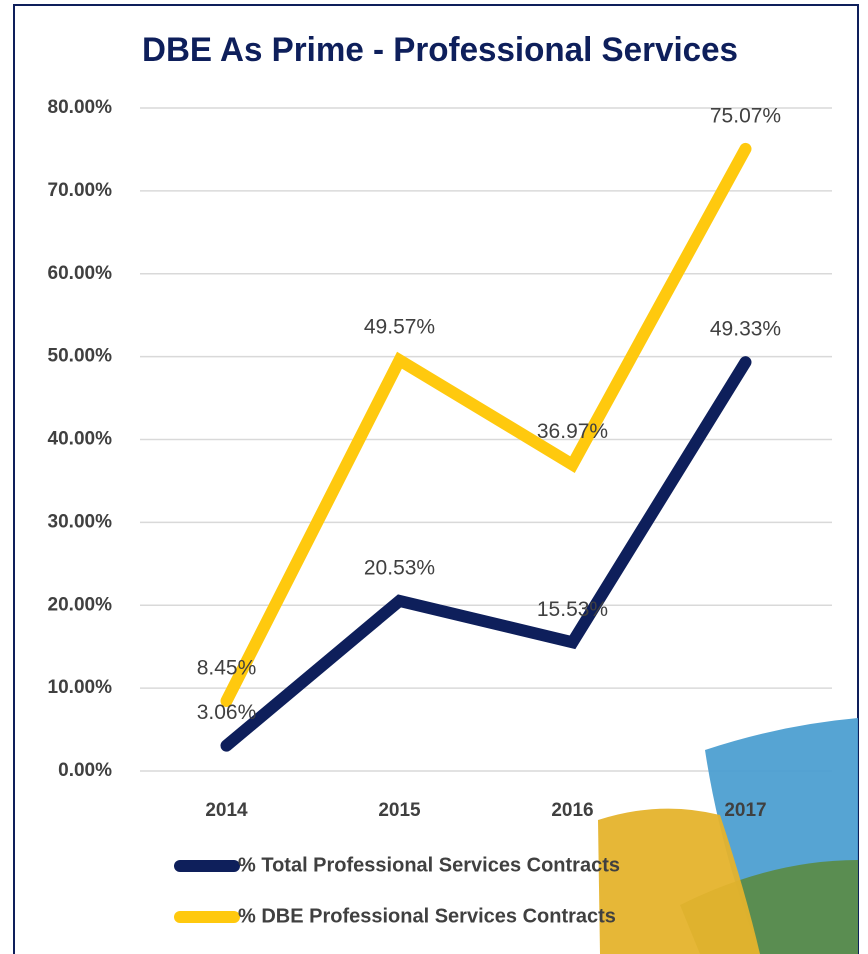 This screenshot has height=954, width=868. What do you see at coordinates (745, 115) in the screenshot?
I see `data-label: 75.07%` at bounding box center [745, 115].